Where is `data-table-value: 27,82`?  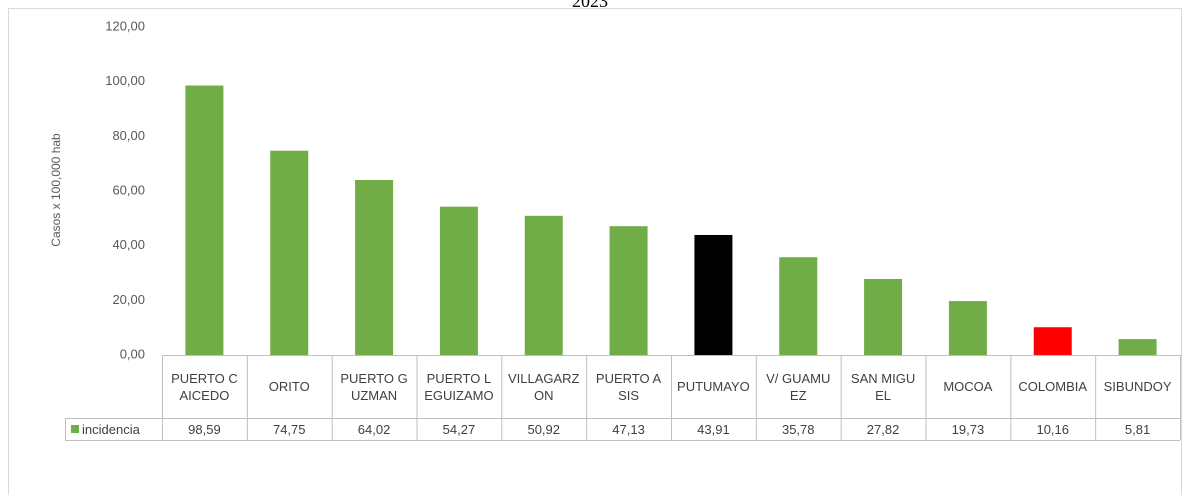 data-table-value: 27,82 is located at coordinates (883, 429).